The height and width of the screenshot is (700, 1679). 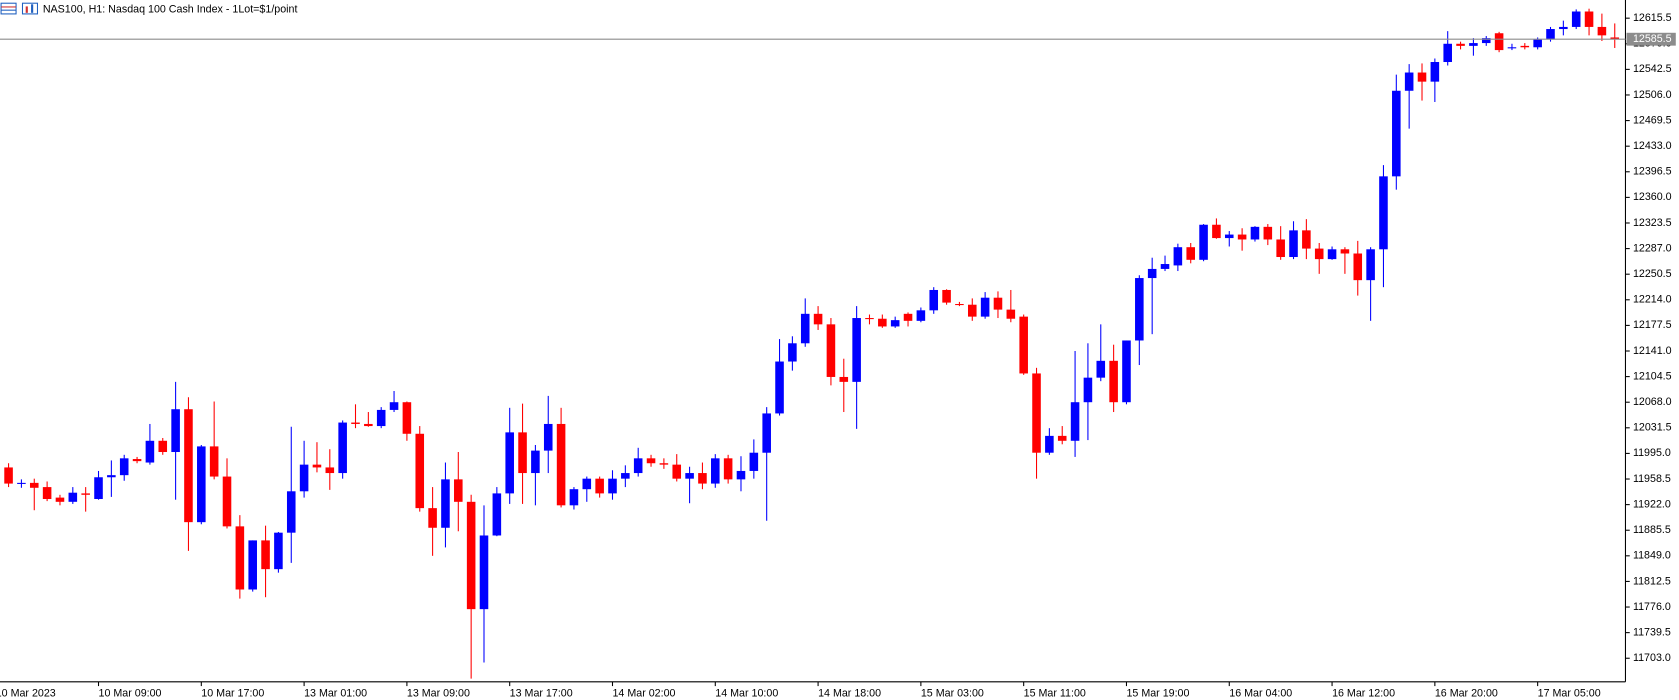 What do you see at coordinates (541, 693) in the screenshot?
I see `x-tick-label: 13 Mar 17:00` at bounding box center [541, 693].